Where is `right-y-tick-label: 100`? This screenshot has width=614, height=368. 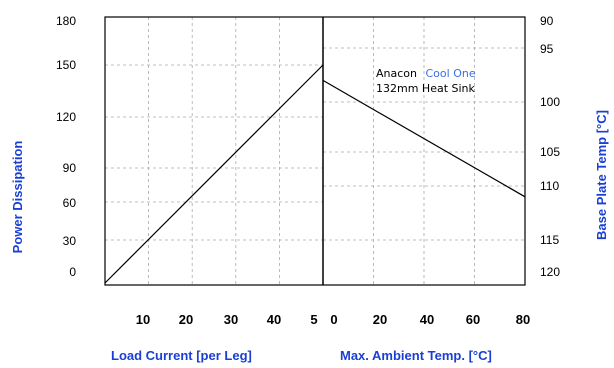
right-y-tick-label: 100 is located at coordinates (550, 102).